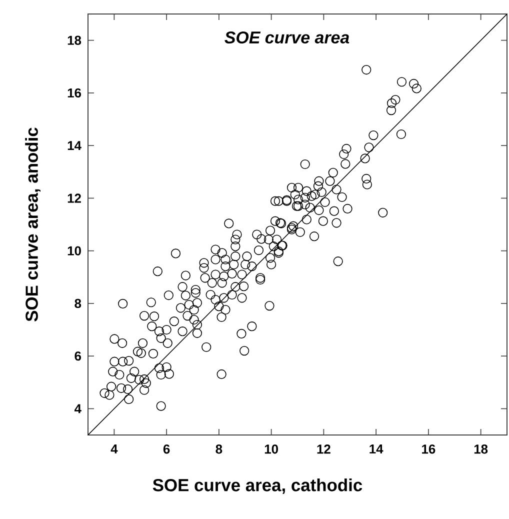 This screenshot has width=509, height=519. Describe the element at coordinates (481, 449) in the screenshot. I see `x-tick-label: 18` at that location.